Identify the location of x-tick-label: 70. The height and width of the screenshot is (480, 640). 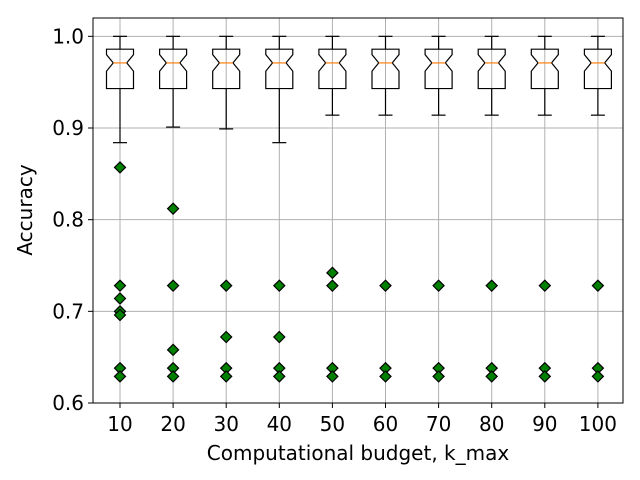
(438, 424).